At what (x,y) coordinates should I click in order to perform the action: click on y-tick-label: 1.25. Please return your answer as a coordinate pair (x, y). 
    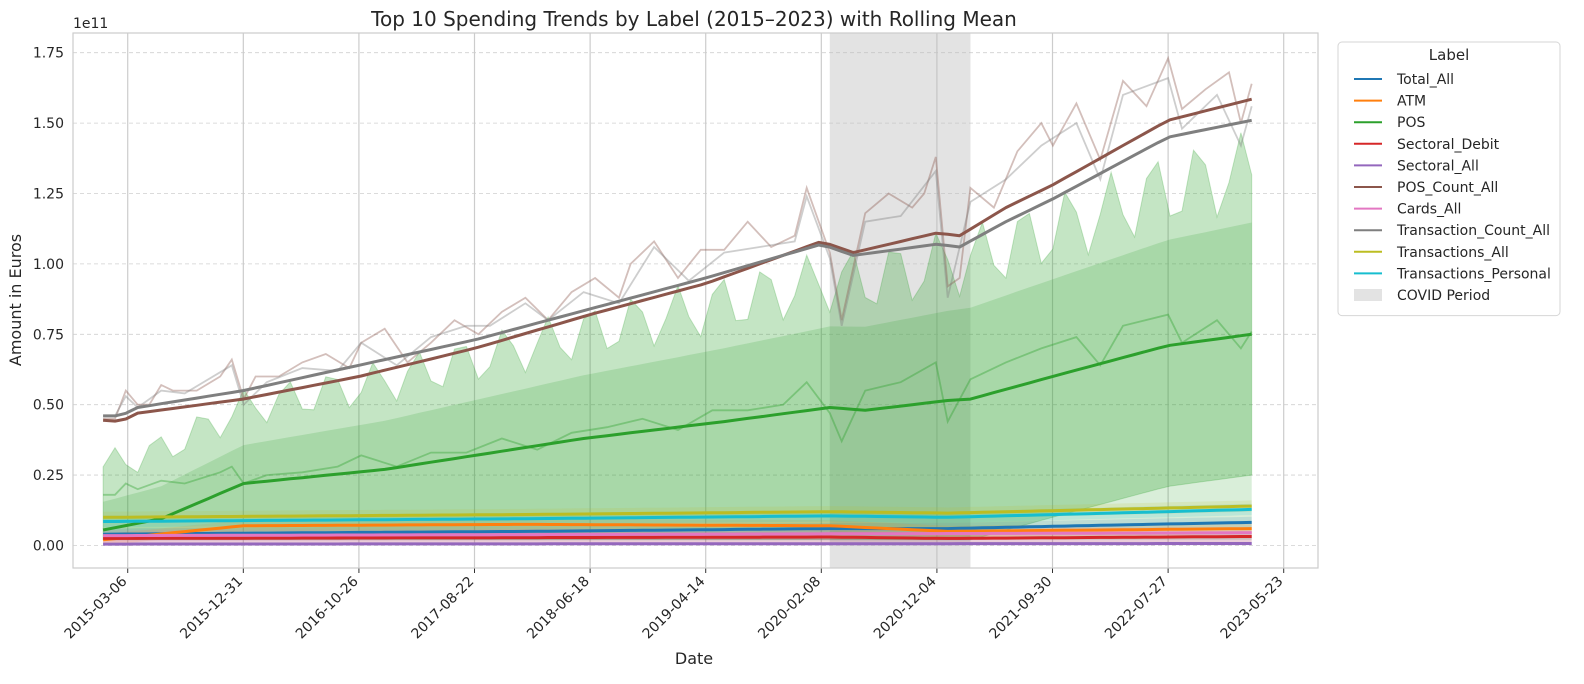
    Looking at the image, I should click on (48, 195).